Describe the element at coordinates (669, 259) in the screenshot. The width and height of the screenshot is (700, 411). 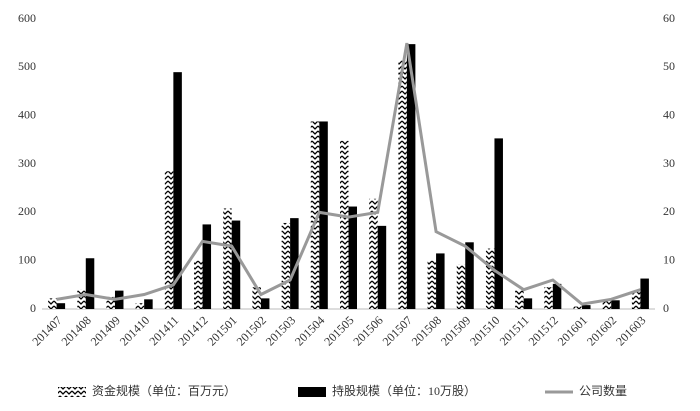
I see `y2-tick-label: 10` at that location.